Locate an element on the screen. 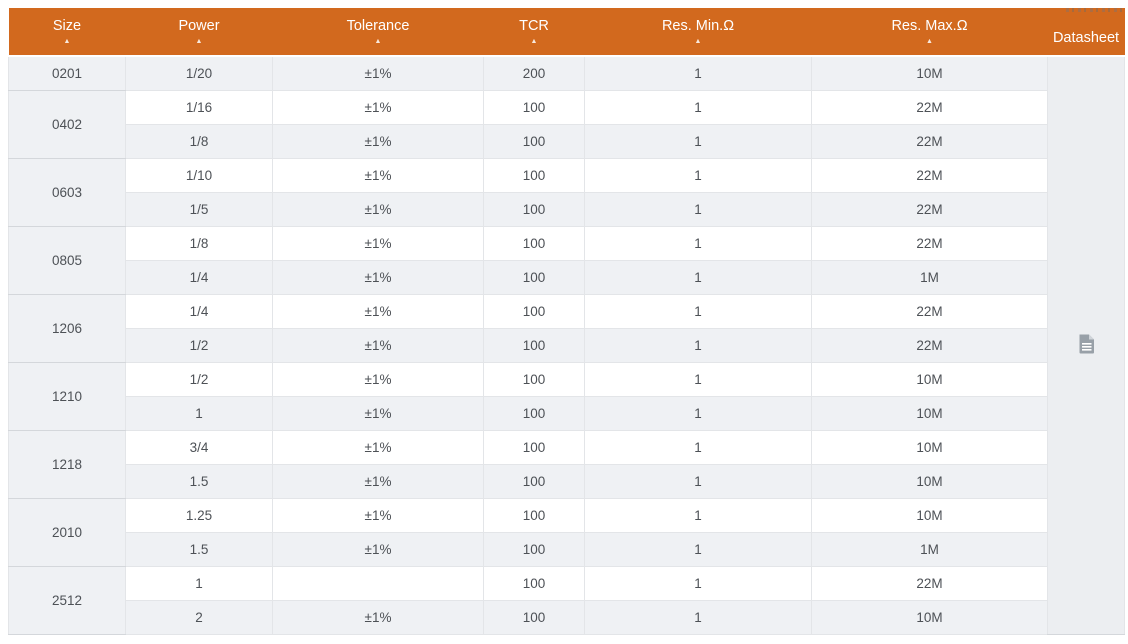  table-row: 1/5 ±1% 100 1 22M is located at coordinates (567, 209).